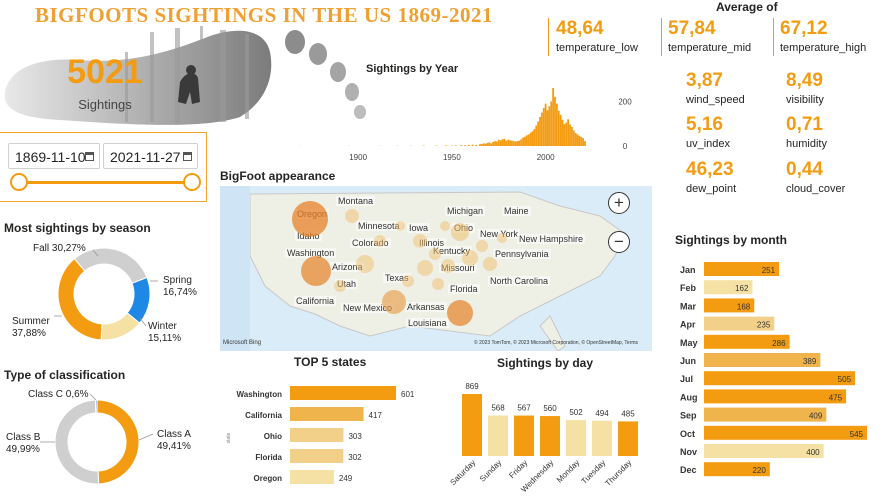 The image size is (895, 503). What do you see at coordinates (80, 299) in the screenshot?
I see `slice-summer` at bounding box center [80, 299].